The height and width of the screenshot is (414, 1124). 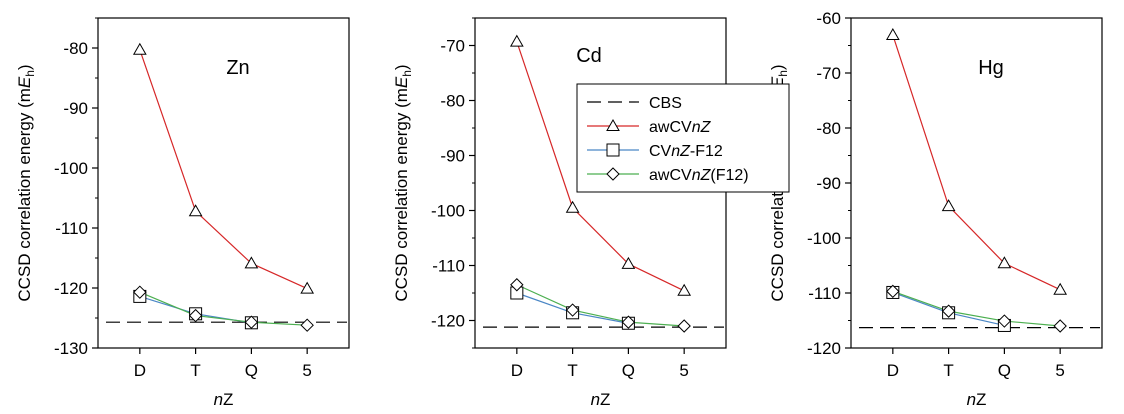 I want to click on panel-label: Cd, so click(x=589, y=56).